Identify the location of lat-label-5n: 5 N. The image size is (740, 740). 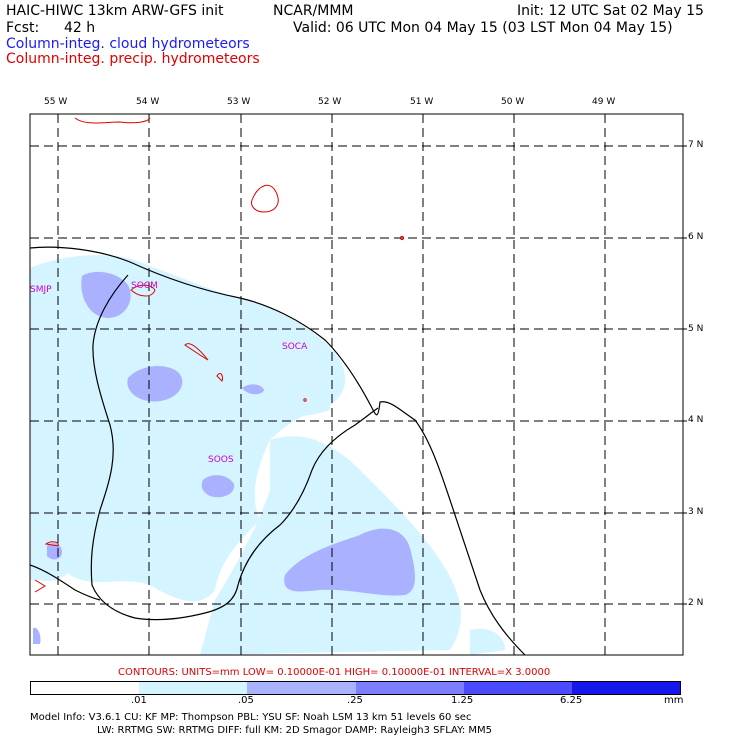
(696, 329).